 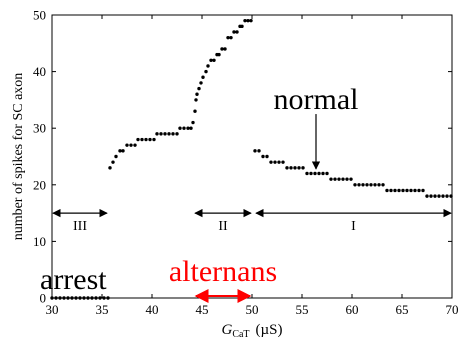 I want to click on region-markers: III II I, so click(x=252, y=221).